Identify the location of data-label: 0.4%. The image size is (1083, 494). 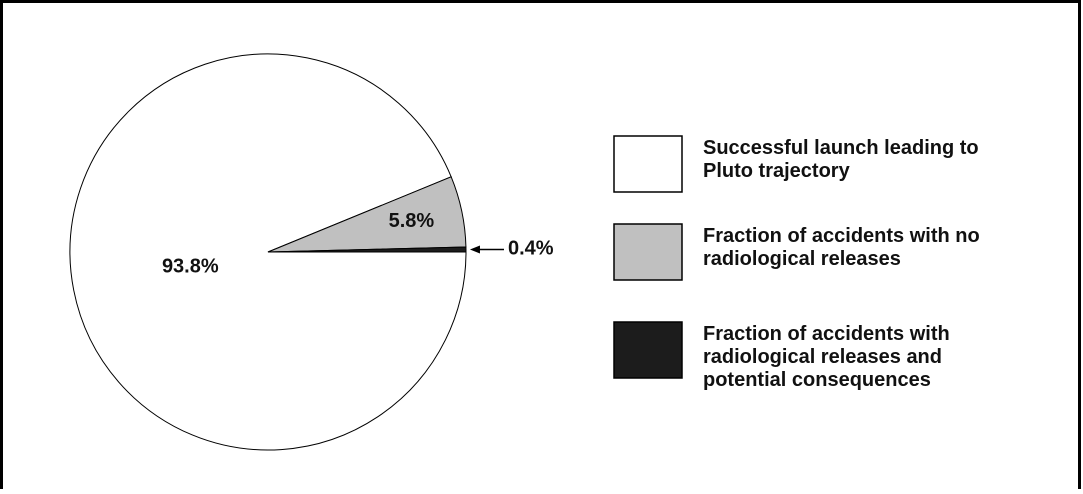
(531, 249).